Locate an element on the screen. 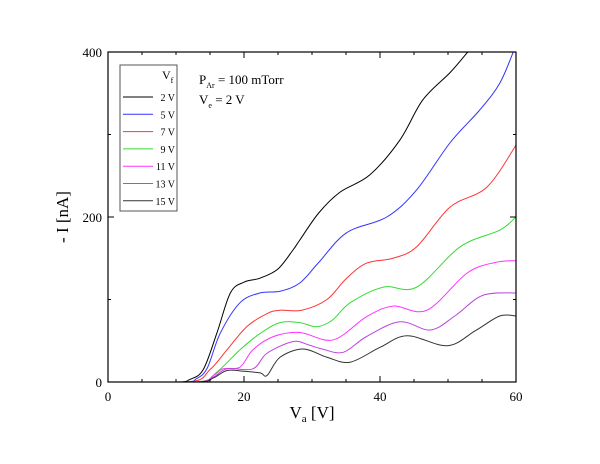 This screenshot has height=464, width=600. y-tick-label: 400 is located at coordinates (93, 52).